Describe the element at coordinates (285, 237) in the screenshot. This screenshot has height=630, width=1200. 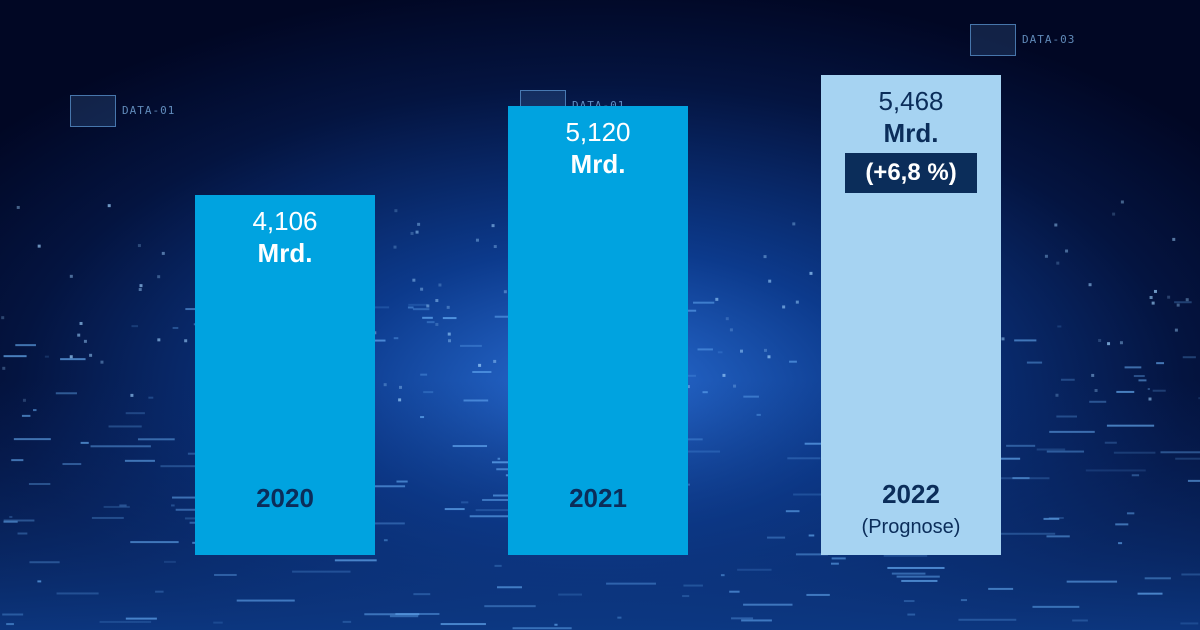
I see `bar-value-label: 4,106 Mrd.` at that location.